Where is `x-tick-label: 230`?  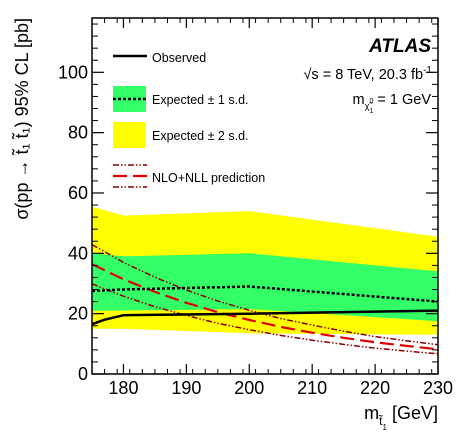
x-tick-label: 230 is located at coordinates (438, 388).